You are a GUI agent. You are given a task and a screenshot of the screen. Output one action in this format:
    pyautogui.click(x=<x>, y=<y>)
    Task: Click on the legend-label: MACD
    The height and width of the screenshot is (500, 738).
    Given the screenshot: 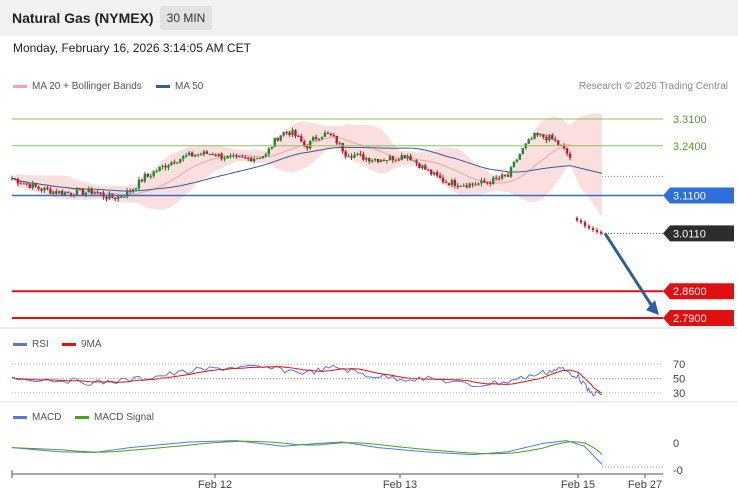 What is the action you would take?
    pyautogui.click(x=47, y=417)
    